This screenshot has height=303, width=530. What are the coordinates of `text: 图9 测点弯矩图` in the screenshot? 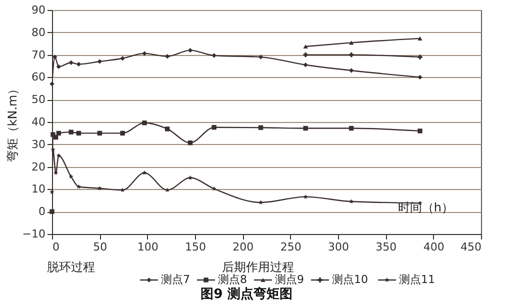 It's located at (246, 294).